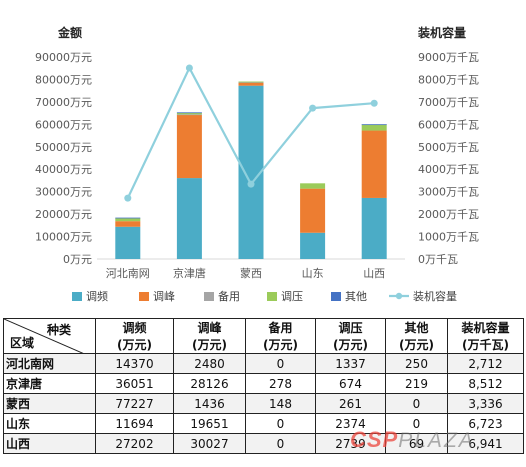  Describe the element at coordinates (448, 79) in the screenshot. I see `right-tick-label: 8000万千瓦` at that location.